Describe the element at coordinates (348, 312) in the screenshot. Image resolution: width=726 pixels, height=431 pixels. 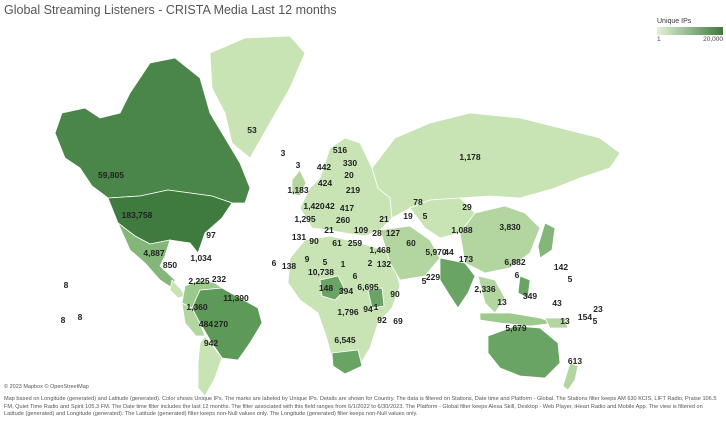
I see `label-zambia: 1,796` at that location.